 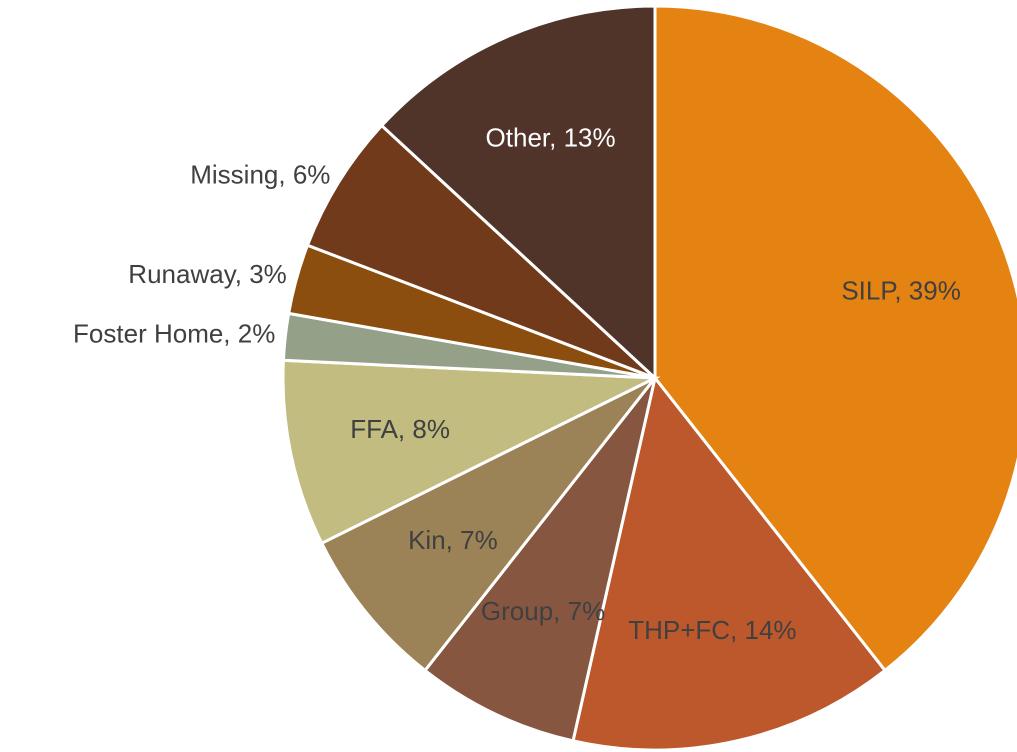 What do you see at coordinates (453, 540) in the screenshot?
I see `data-label: Kin, 7%` at bounding box center [453, 540].